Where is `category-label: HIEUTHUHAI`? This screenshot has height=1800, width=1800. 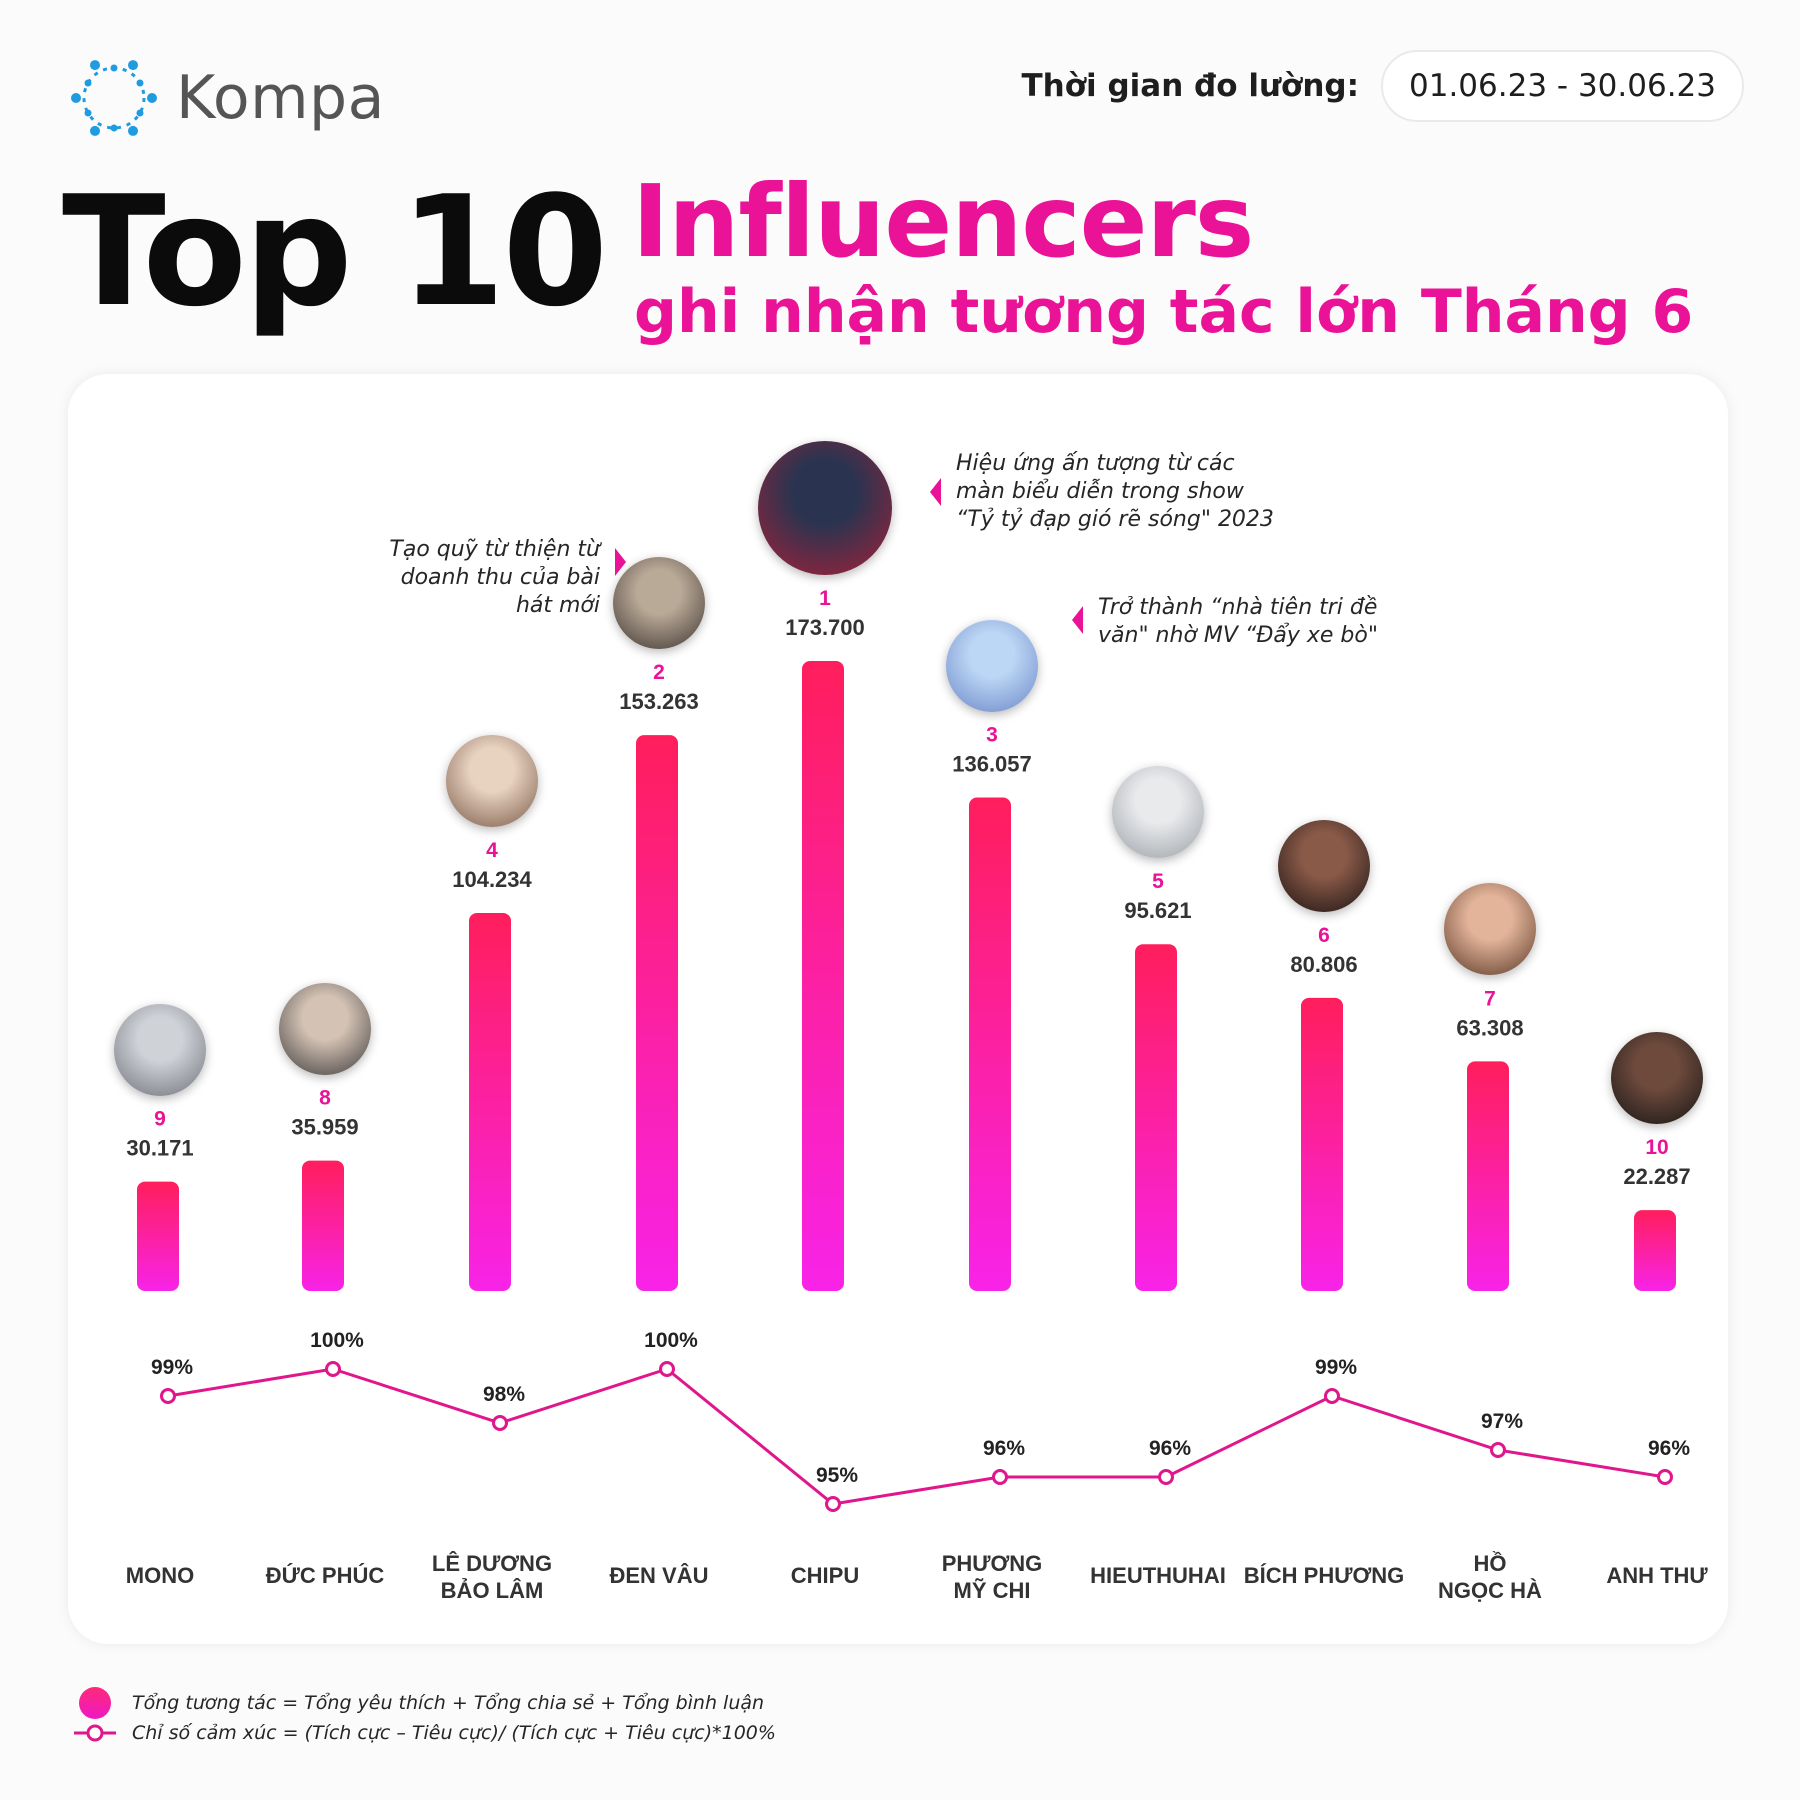 category-label: HIEUTHUHAI is located at coordinates (1158, 1575).